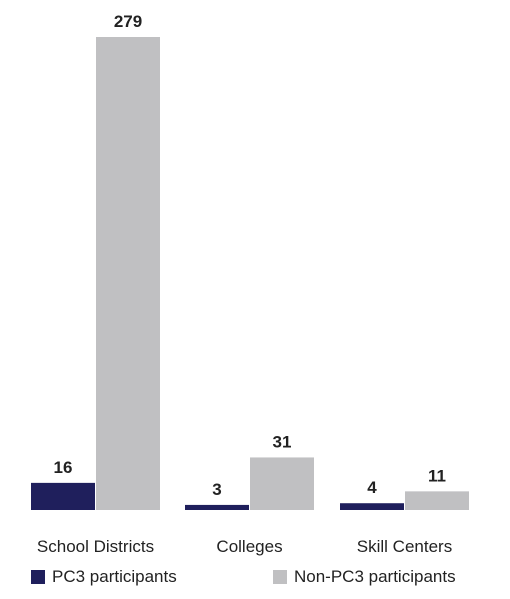 Image resolution: width=510 pixels, height=599 pixels. Describe the element at coordinates (437, 475) in the screenshot. I see `data-label-non-pc3-participants-skill-centers: 11` at that location.